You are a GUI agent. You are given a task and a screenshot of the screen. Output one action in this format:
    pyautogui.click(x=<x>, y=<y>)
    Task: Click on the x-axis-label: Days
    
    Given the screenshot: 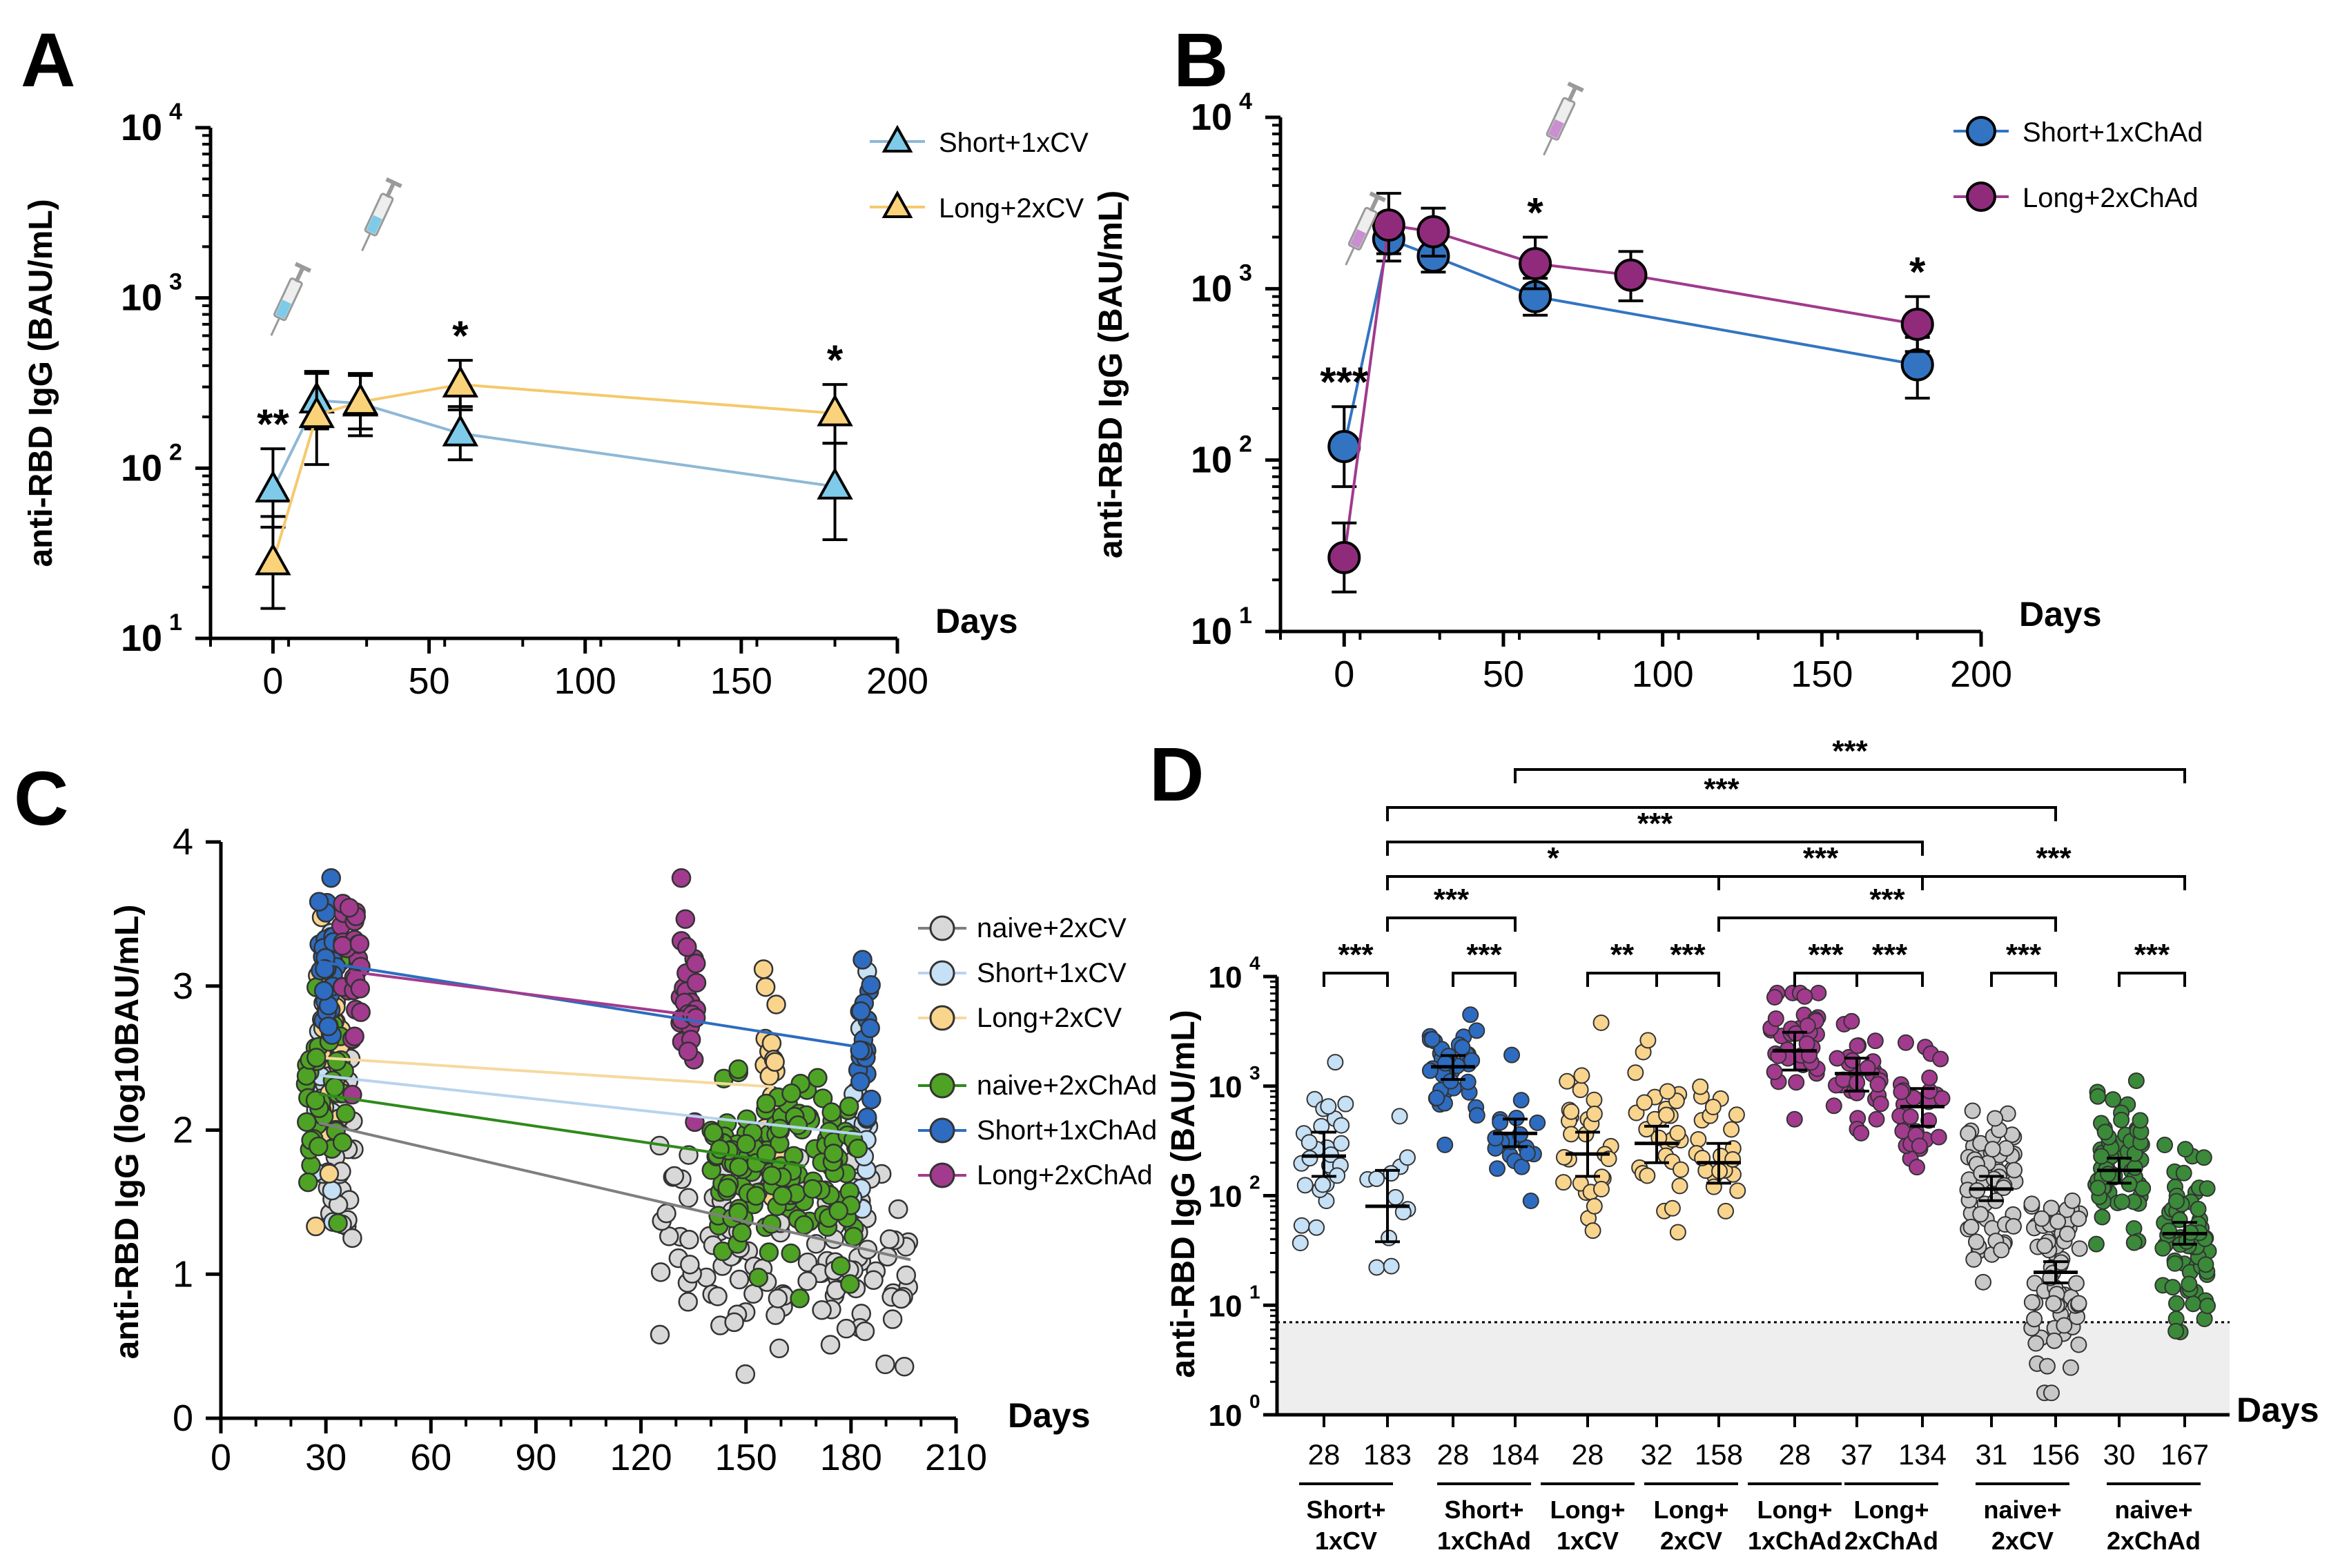 What is the action you would take?
    pyautogui.click(x=1049, y=1415)
    